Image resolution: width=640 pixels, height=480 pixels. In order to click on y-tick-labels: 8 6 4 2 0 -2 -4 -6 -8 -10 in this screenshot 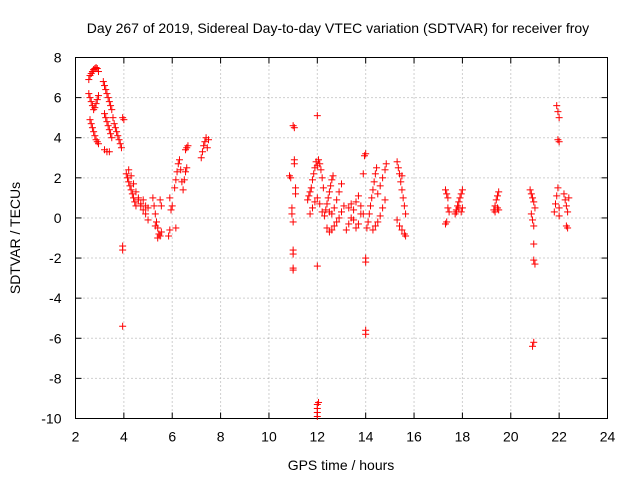, I will do `click(51, 238)`.